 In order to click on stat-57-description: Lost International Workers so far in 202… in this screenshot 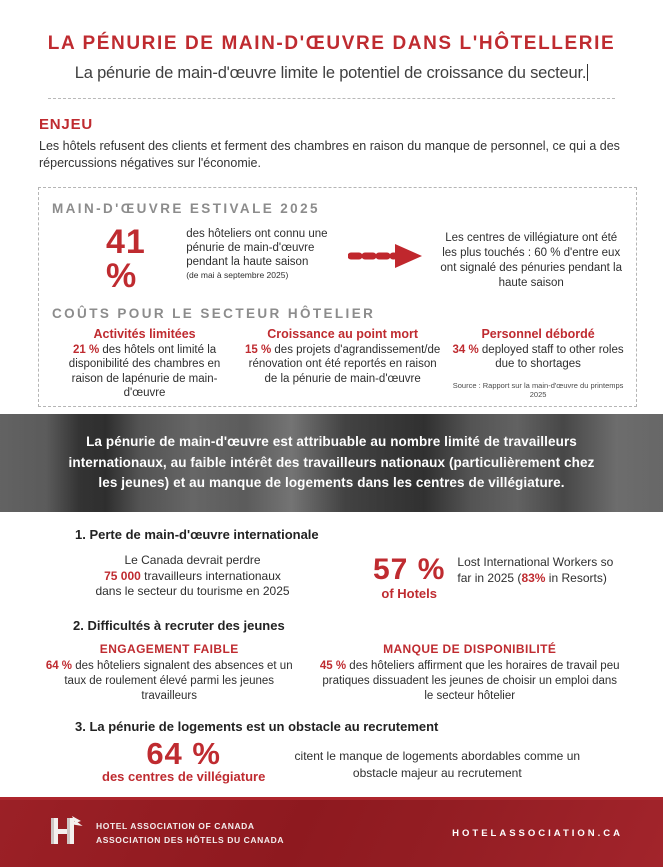, I will do `click(539, 578)`.